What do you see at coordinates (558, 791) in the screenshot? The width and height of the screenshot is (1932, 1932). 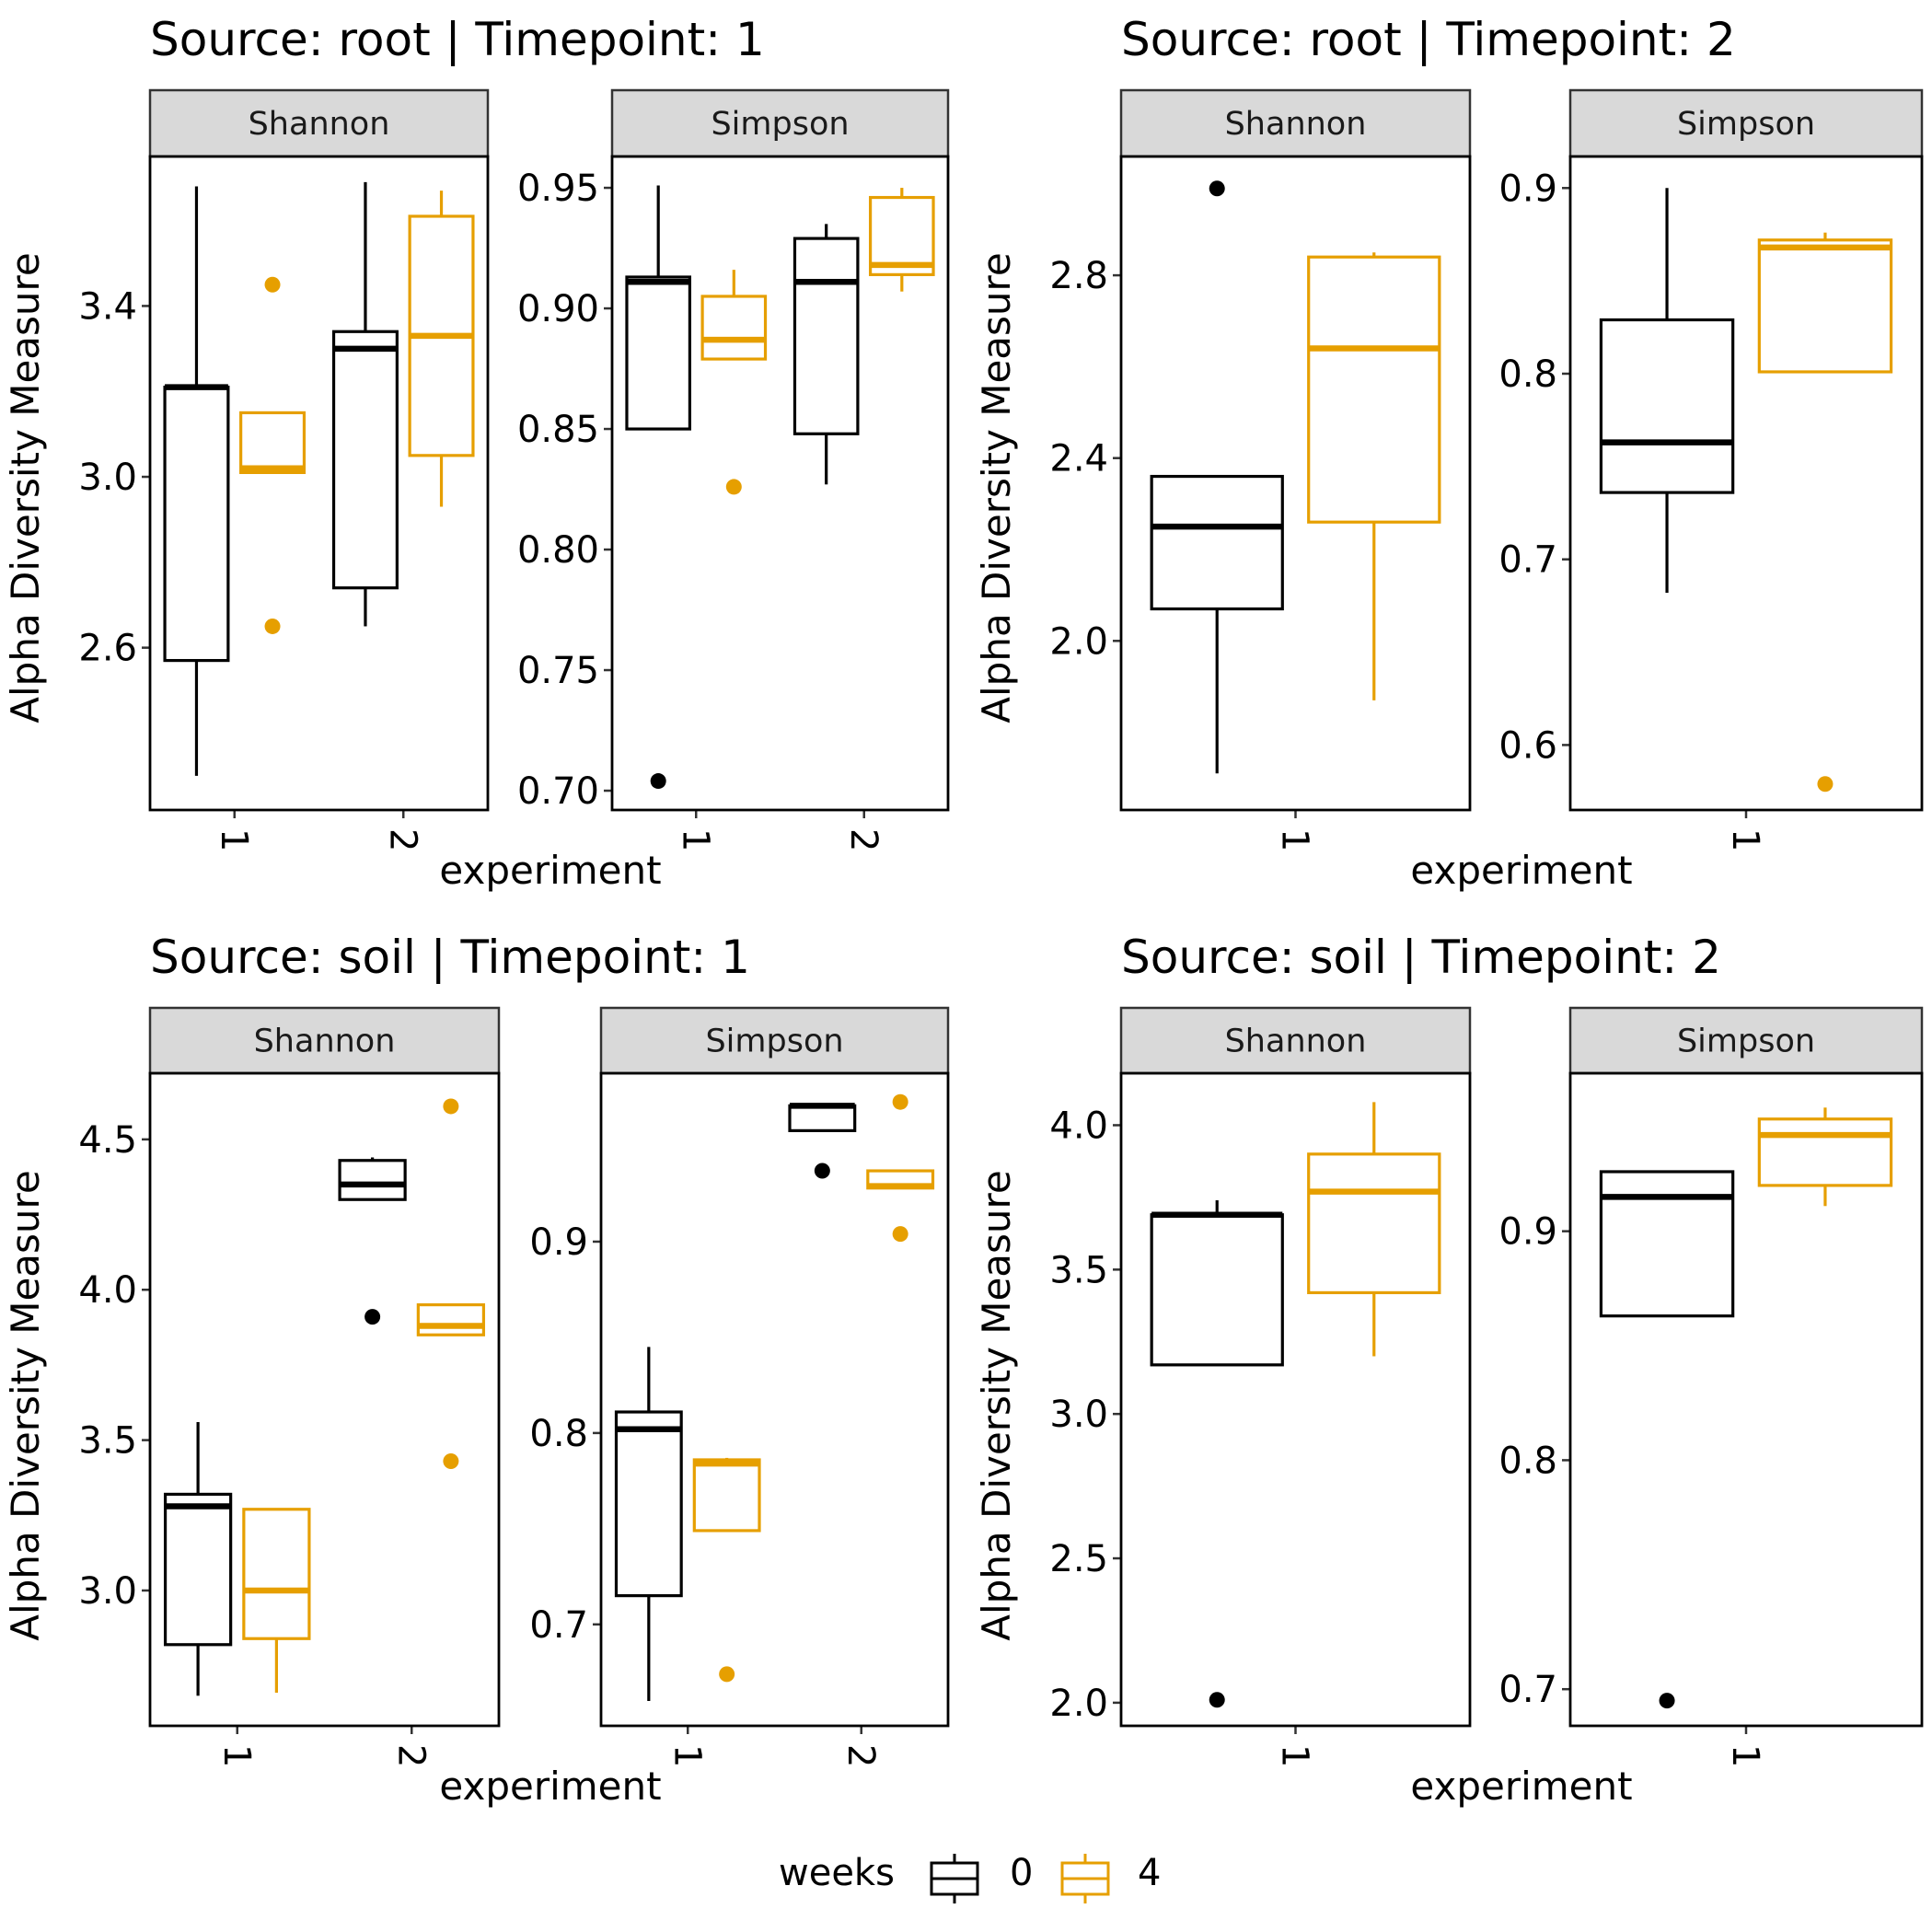 I see `y-tick-label: 0.70` at bounding box center [558, 791].